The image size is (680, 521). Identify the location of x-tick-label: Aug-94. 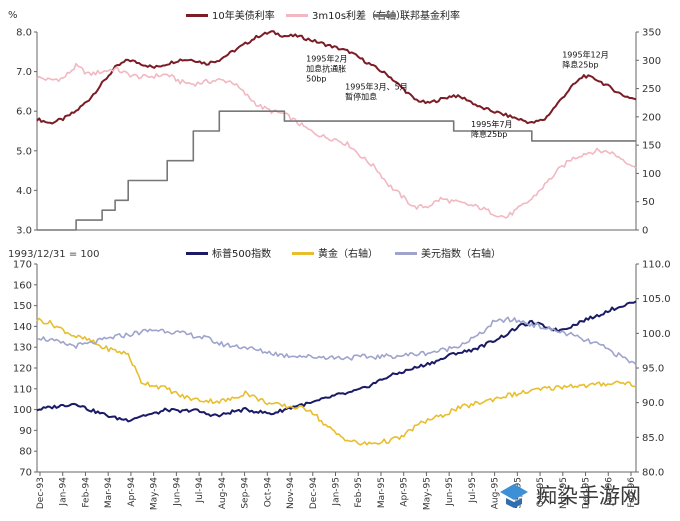
(223, 493).